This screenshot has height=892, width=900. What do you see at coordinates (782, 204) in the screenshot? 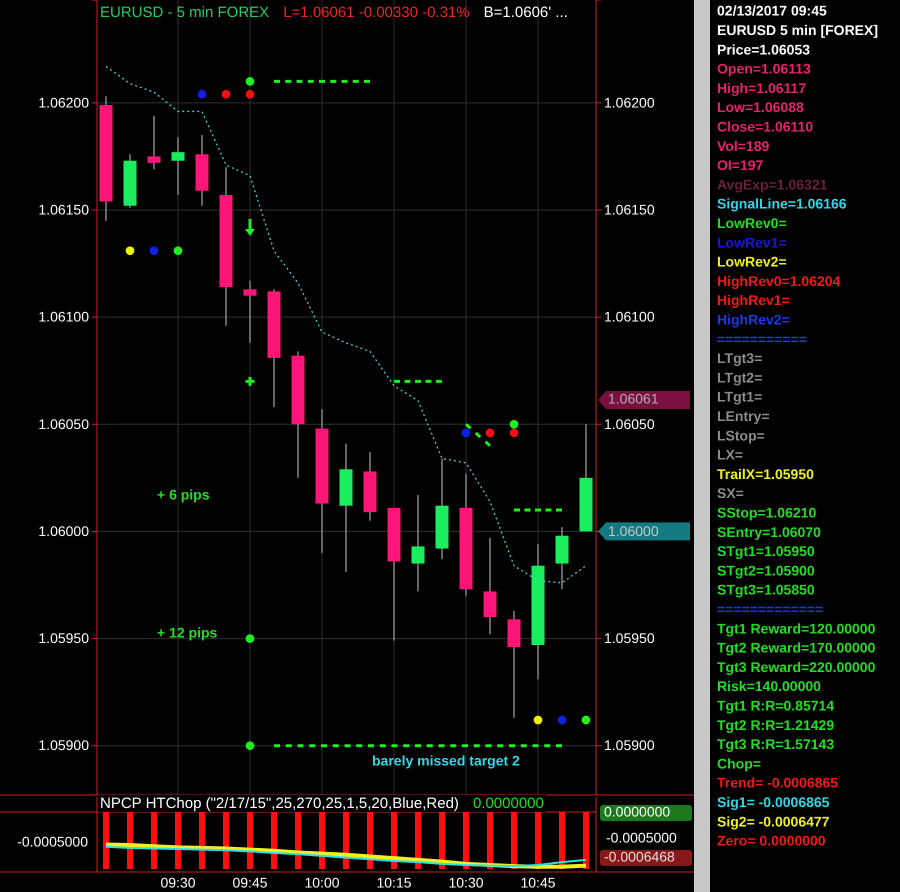
I see `text: SignalLine=1.06166` at bounding box center [782, 204].